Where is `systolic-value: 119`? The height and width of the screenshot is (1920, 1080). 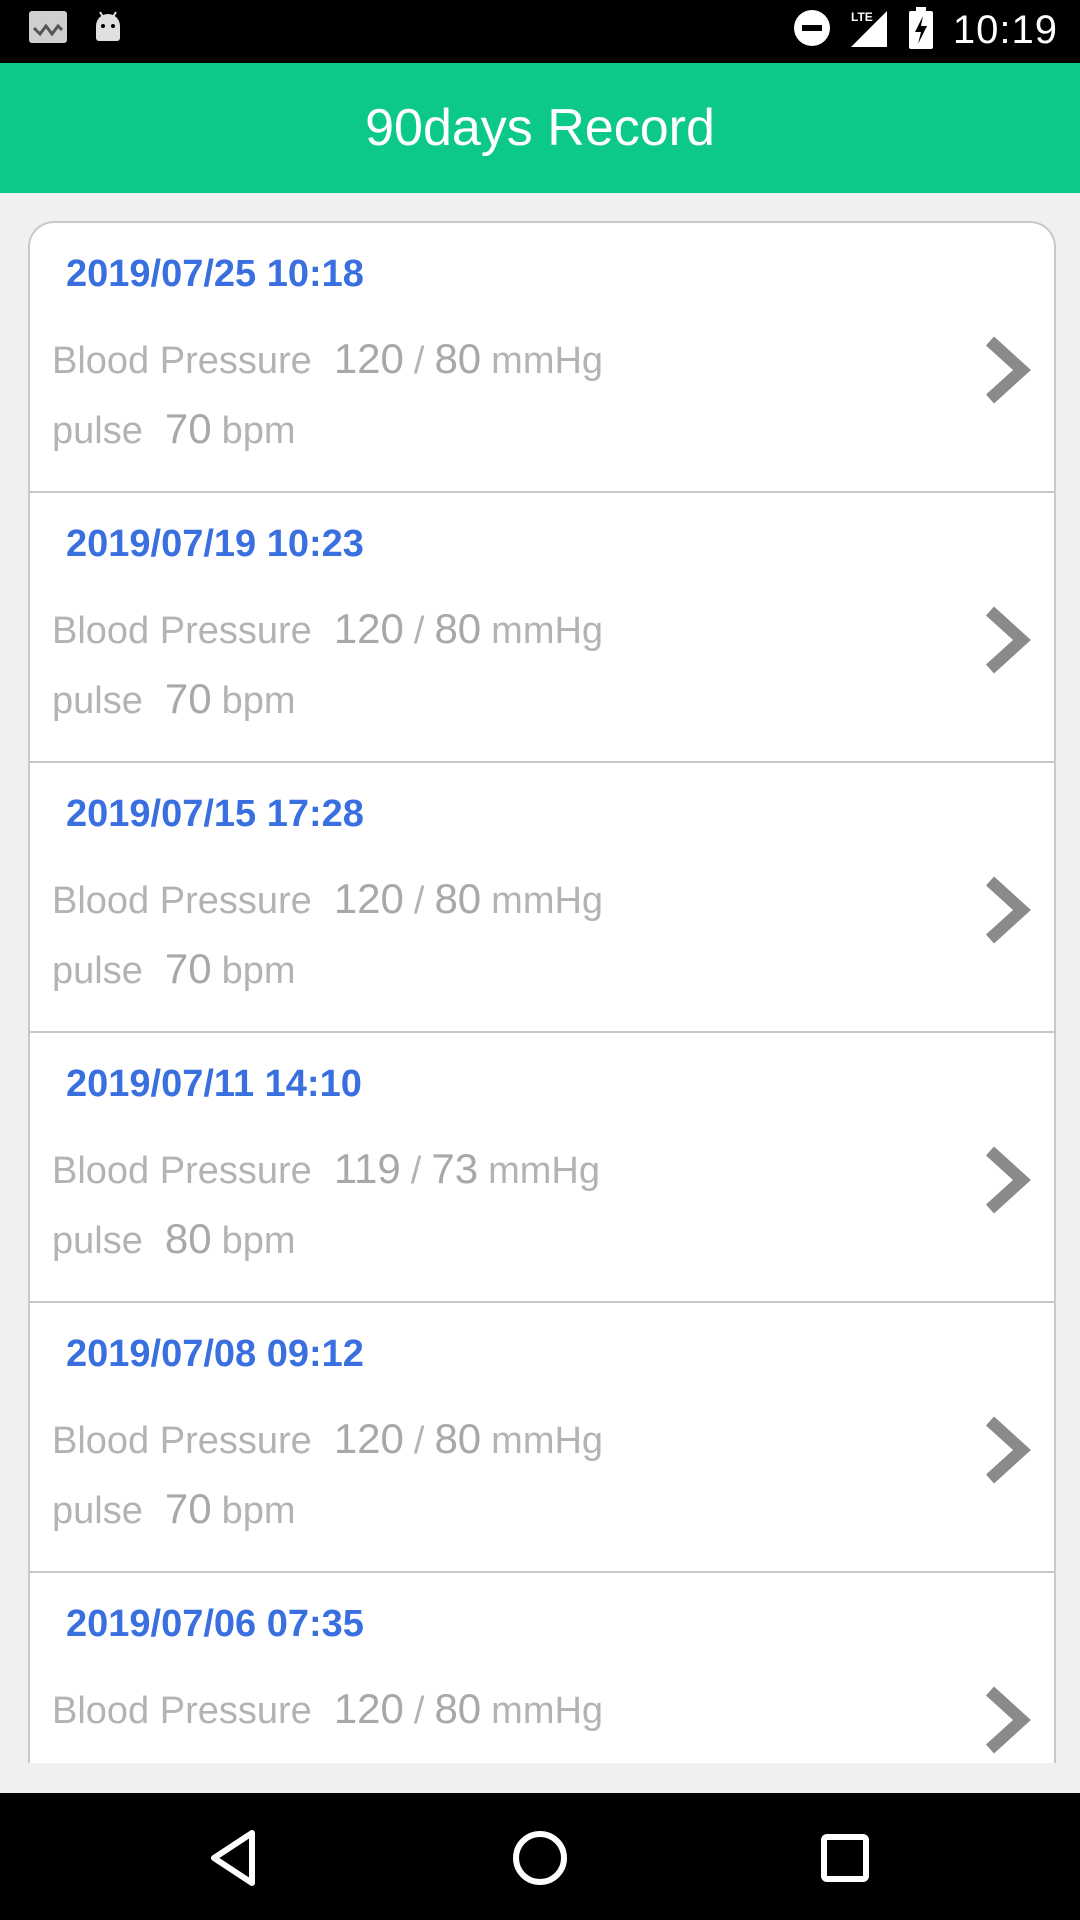 systolic-value: 119 is located at coordinates (367, 1168).